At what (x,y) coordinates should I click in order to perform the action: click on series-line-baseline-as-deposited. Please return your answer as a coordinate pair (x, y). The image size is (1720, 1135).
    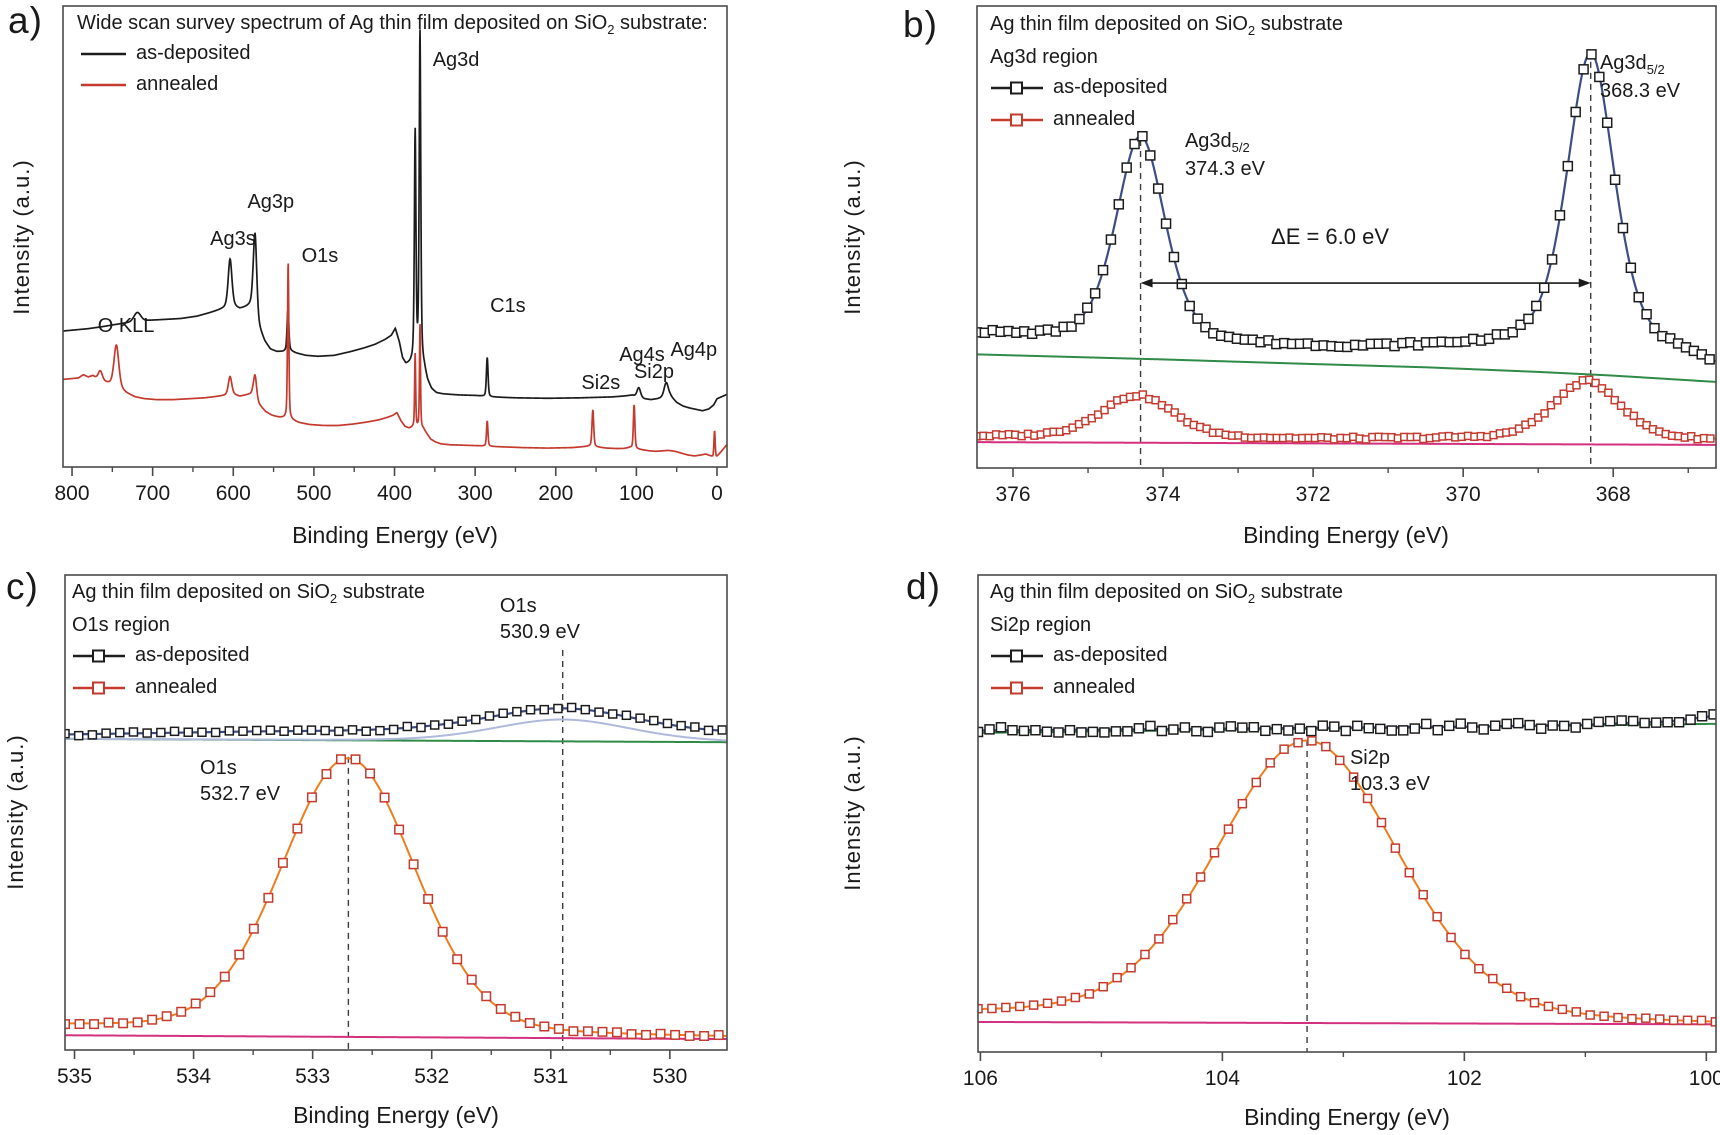
    Looking at the image, I should click on (1346, 368).